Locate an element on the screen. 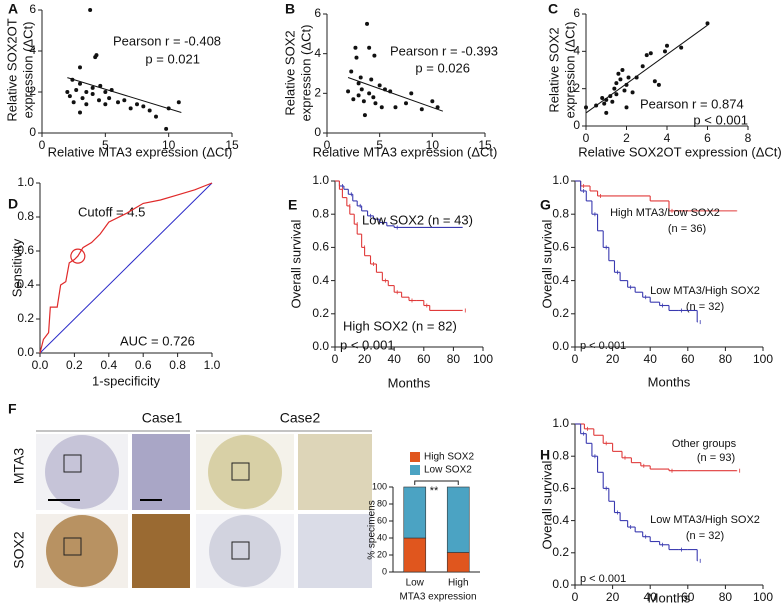 This screenshot has height=606, width=784. y-tick-label: 100 is located at coordinates (379, 486).